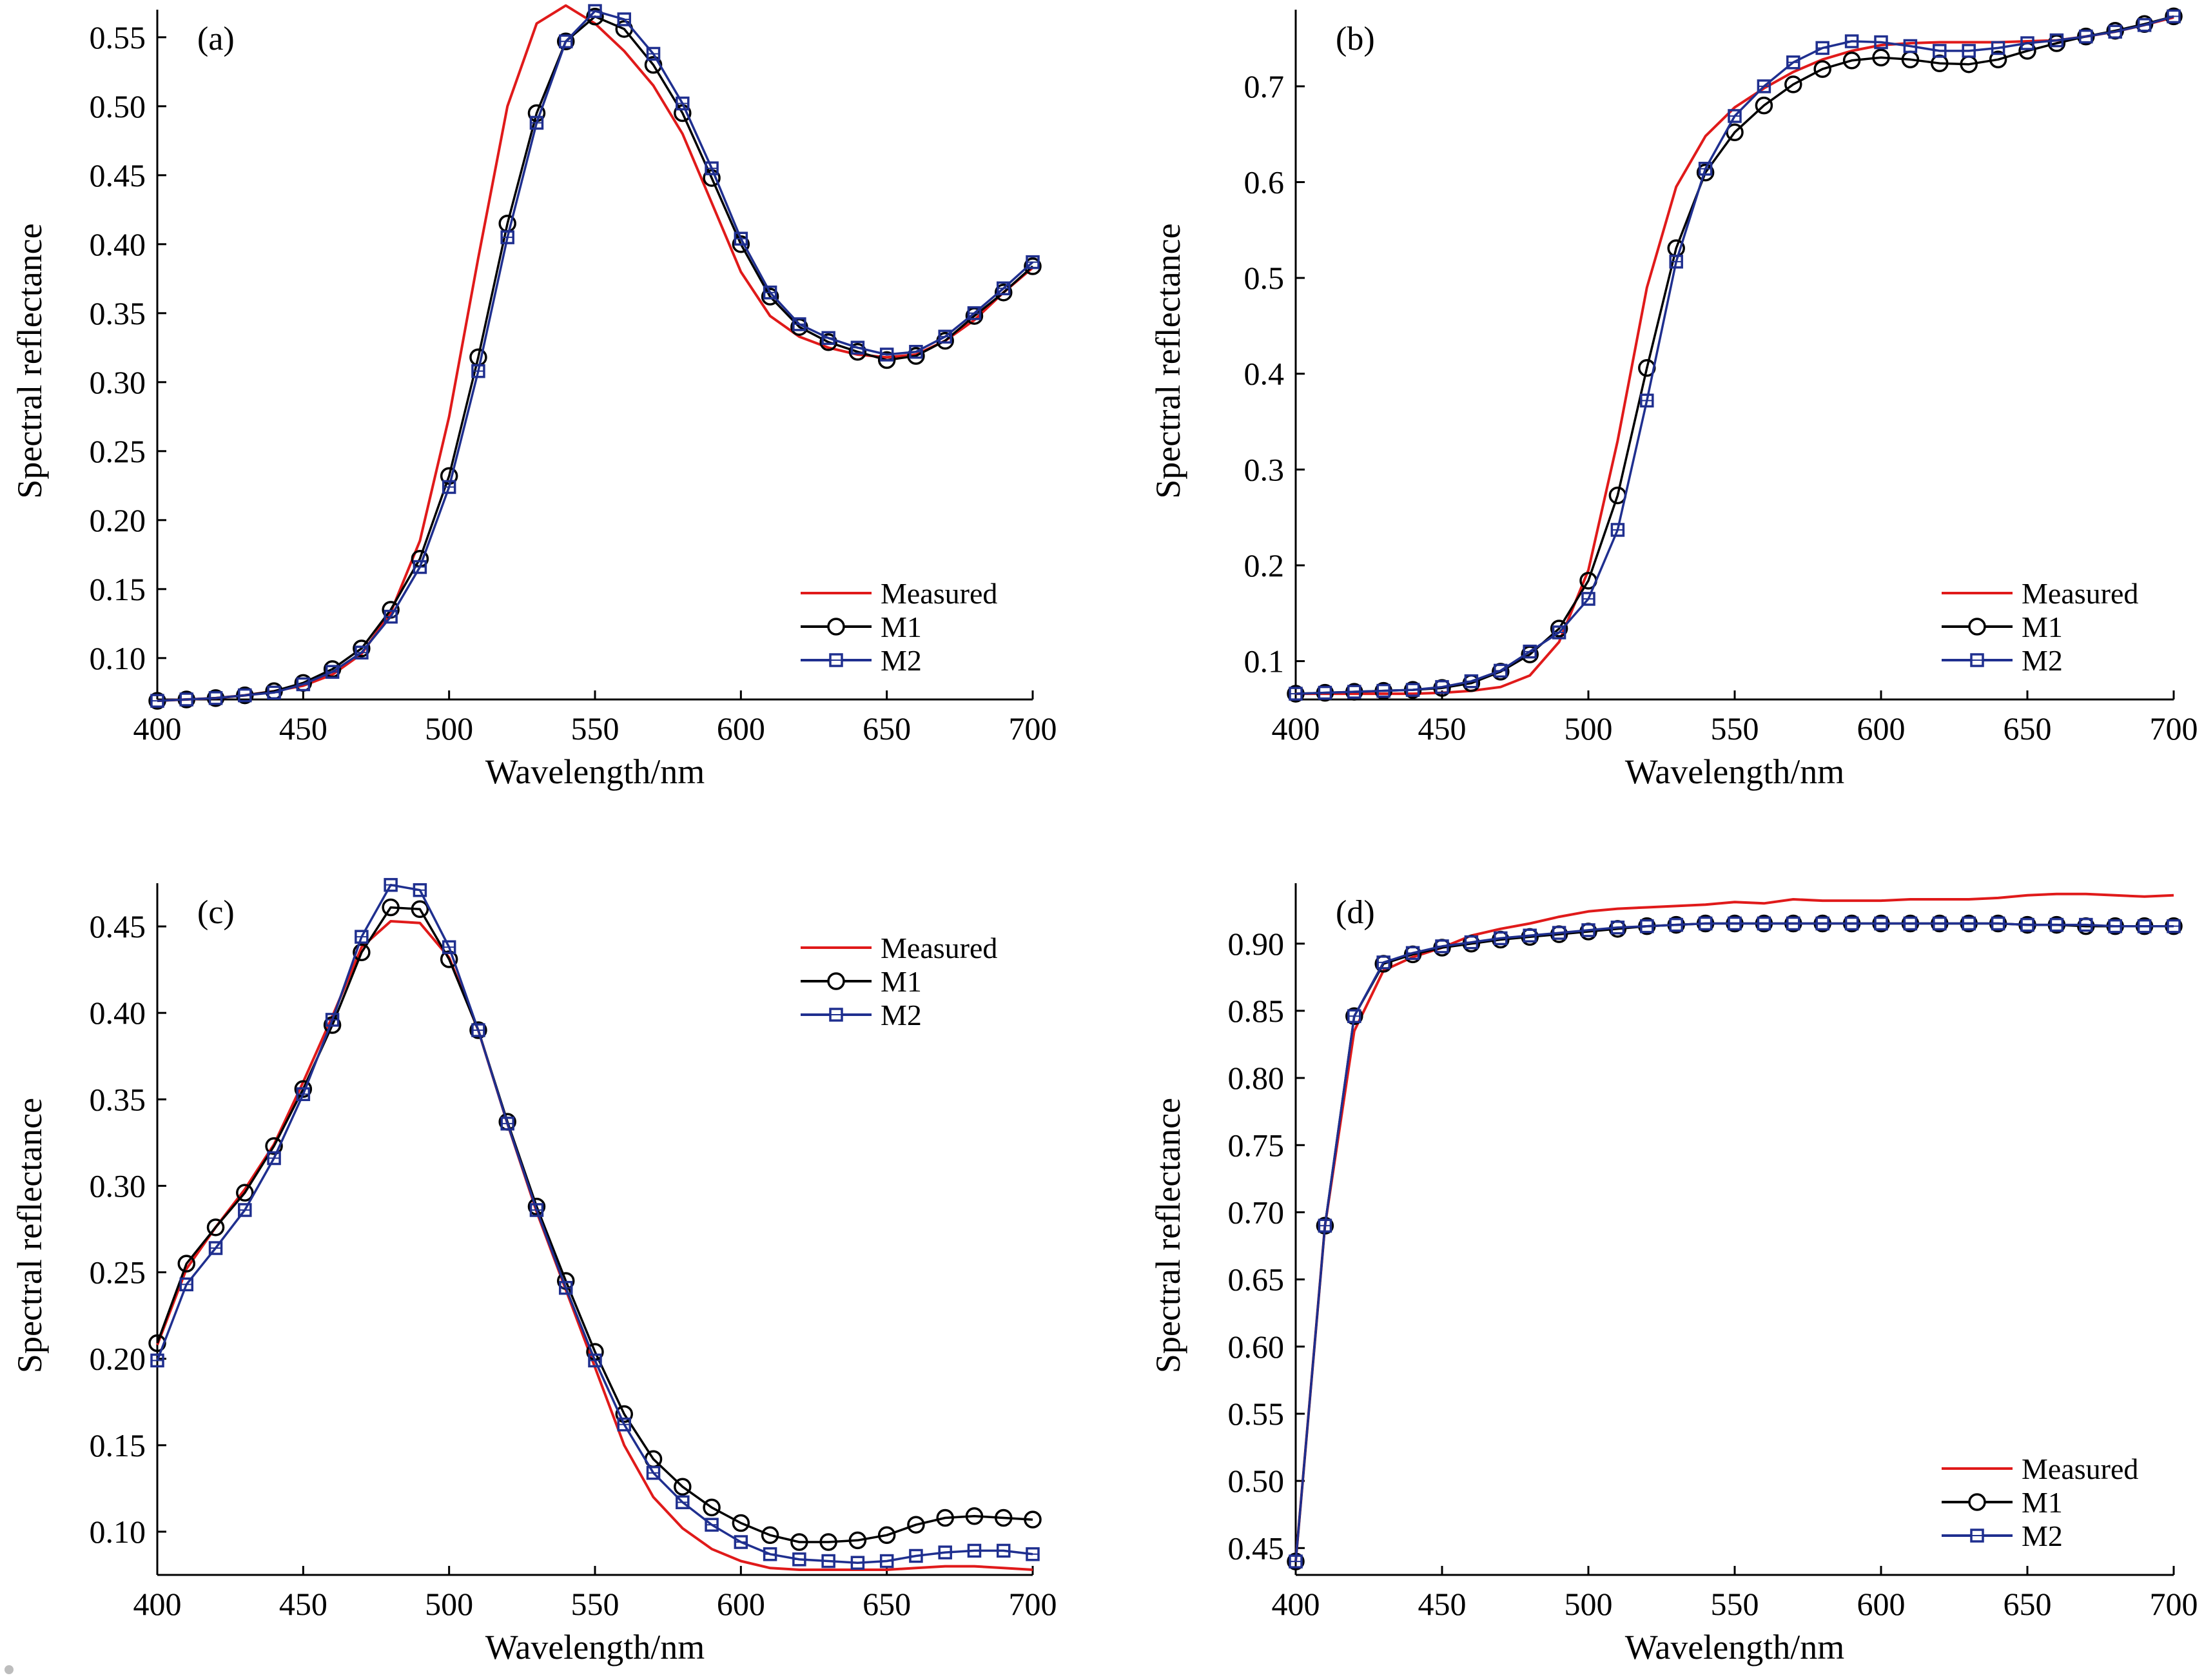 This screenshot has height=1680, width=2204. Describe the element at coordinates (1264, 86) in the screenshot. I see `y-tick-label: 0.7` at that location.